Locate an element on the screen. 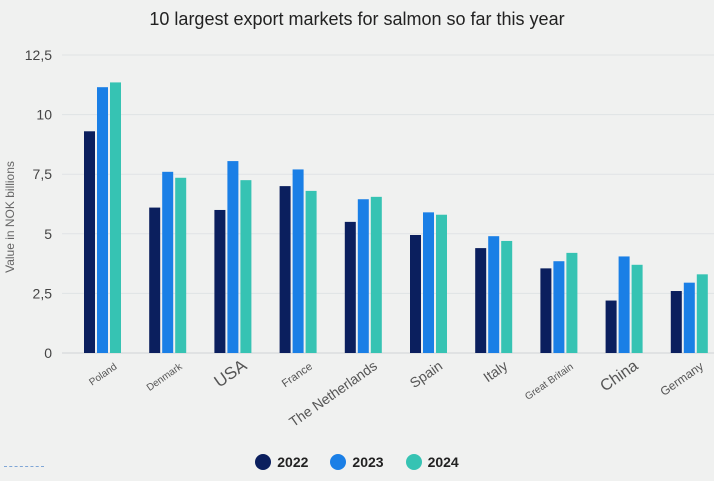 The height and width of the screenshot is (481, 714). bar-2022-denmark is located at coordinates (155, 280).